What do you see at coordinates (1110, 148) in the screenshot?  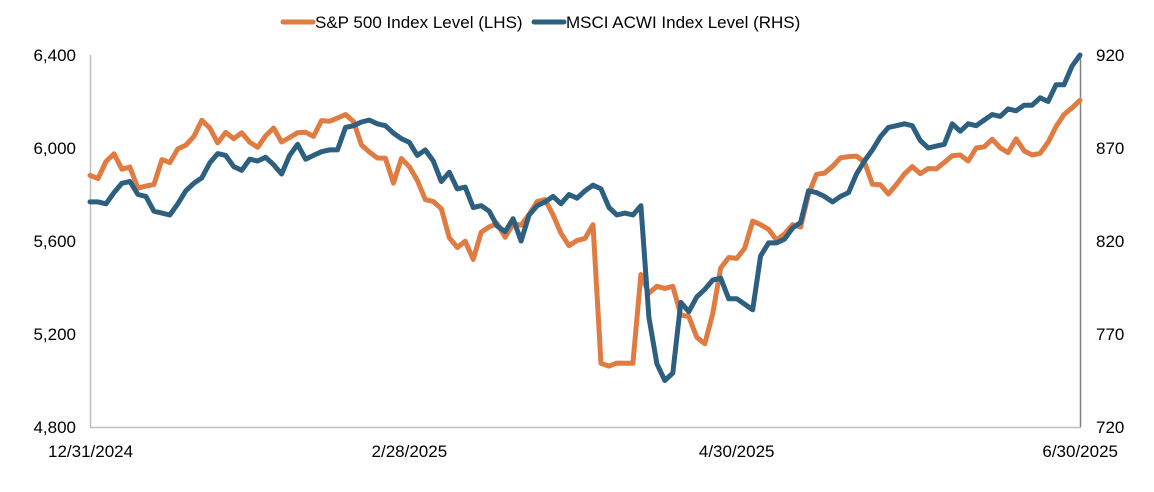 I see `y-right-tick-label: 870` at bounding box center [1110, 148].